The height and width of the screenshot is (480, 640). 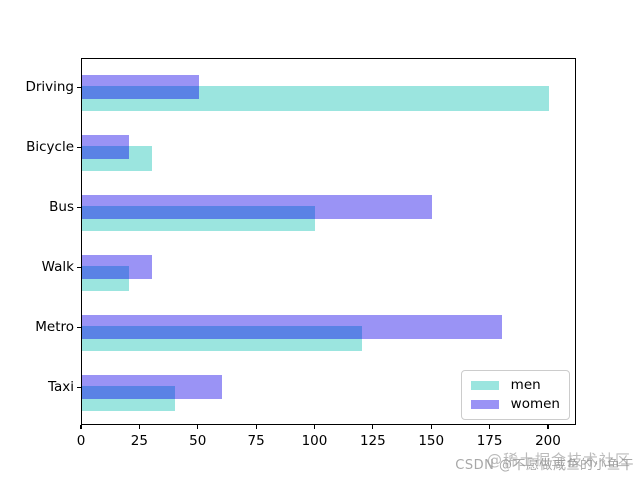 I want to click on juejin-watermark-text: @稀土掘金技术社区, so click(x=558, y=460).